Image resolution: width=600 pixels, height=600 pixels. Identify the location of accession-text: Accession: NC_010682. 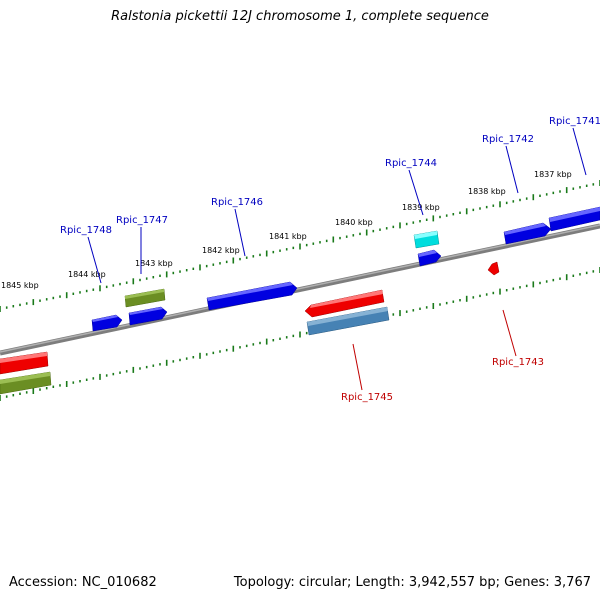
(83, 582).